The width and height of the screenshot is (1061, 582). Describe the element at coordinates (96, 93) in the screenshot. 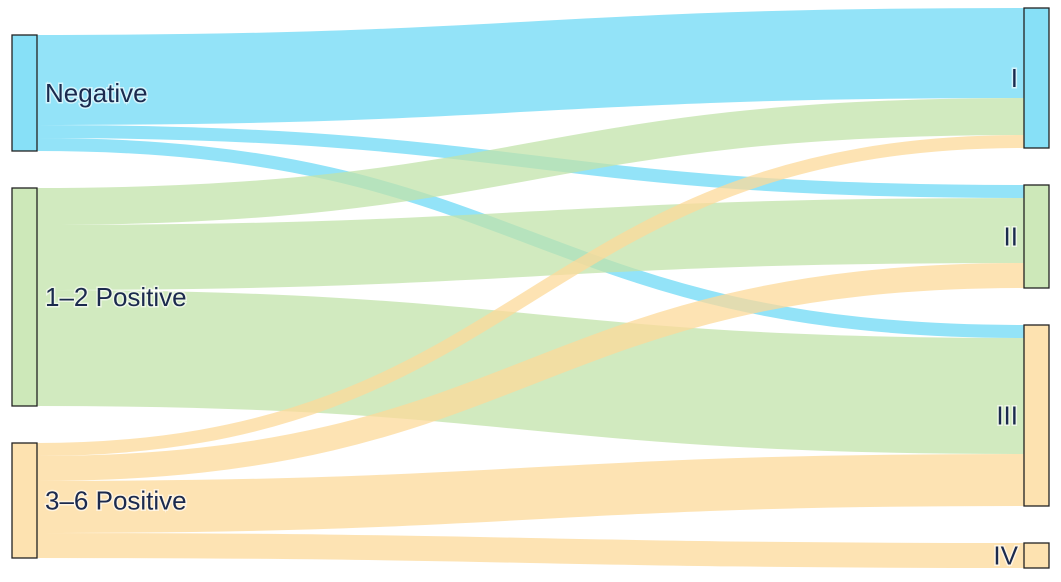

I see `node-label: Negative` at that location.